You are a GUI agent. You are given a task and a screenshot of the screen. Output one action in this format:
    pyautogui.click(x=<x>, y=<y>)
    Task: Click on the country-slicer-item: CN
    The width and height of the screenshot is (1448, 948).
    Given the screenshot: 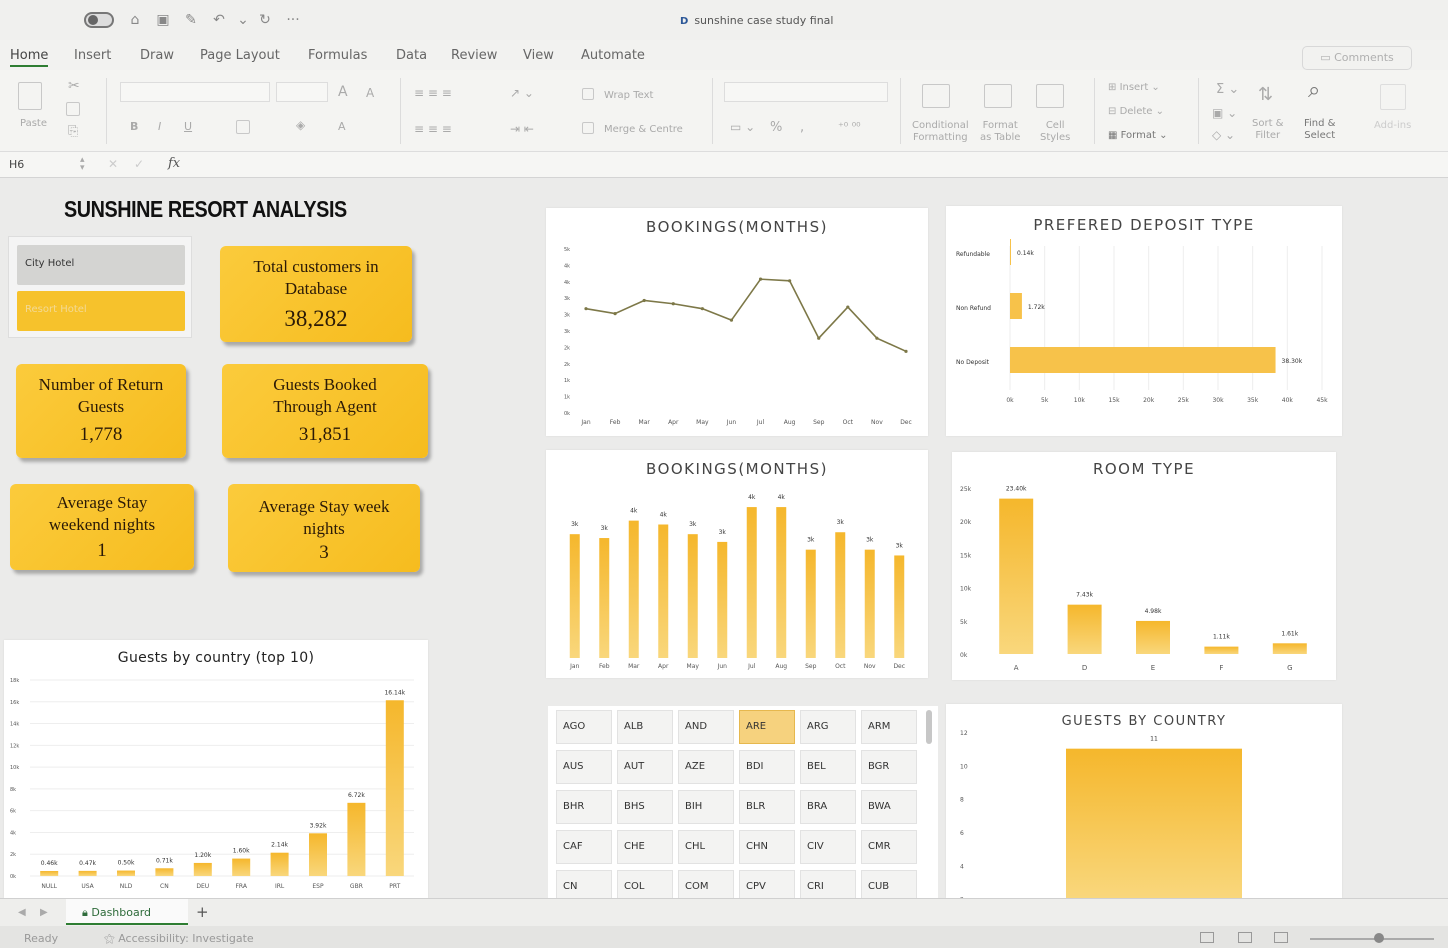 What is the action you would take?
    pyautogui.click(x=584, y=884)
    